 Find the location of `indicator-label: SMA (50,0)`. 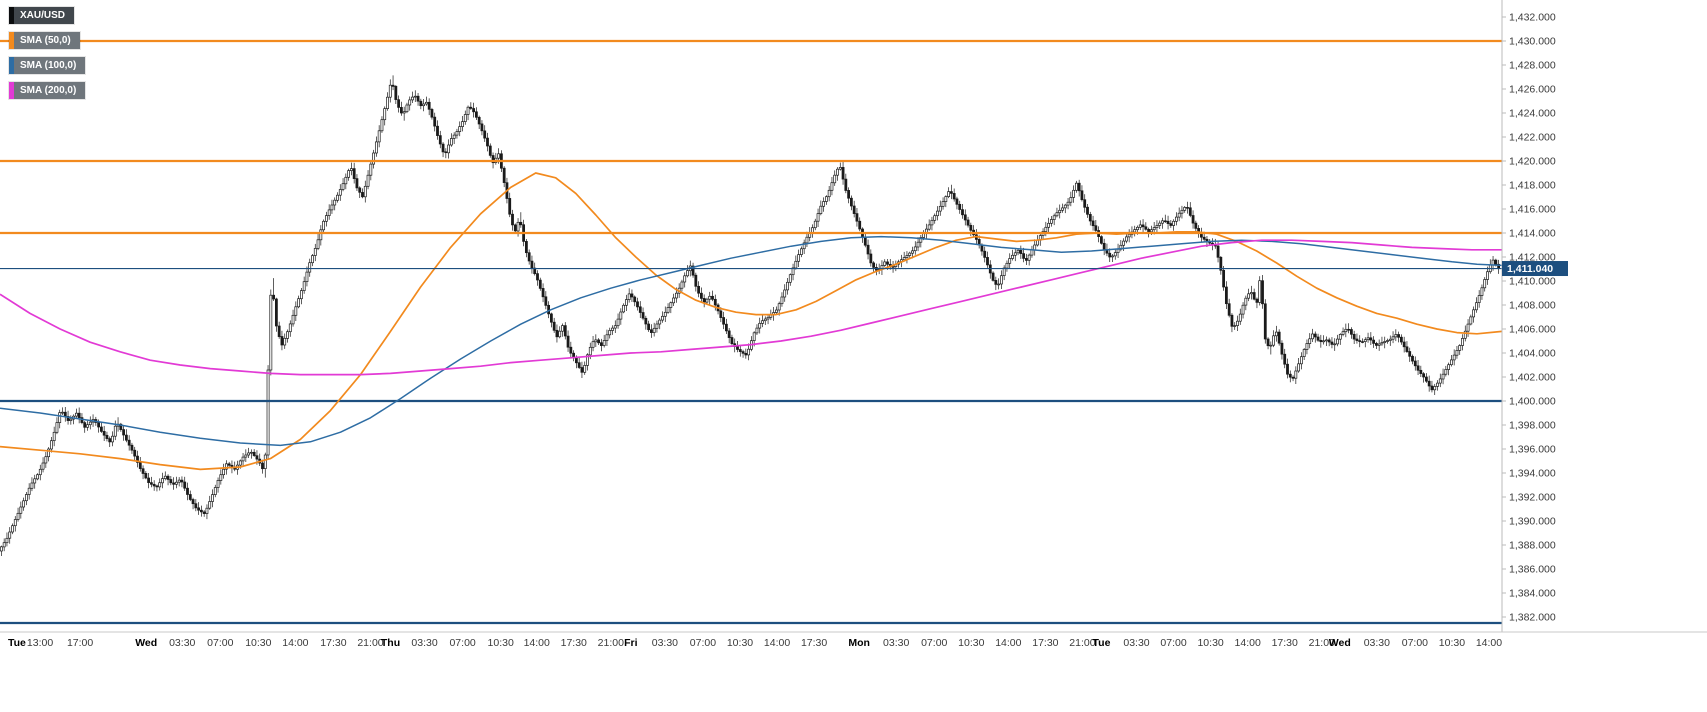

indicator-label: SMA (50,0) is located at coordinates (45, 40).